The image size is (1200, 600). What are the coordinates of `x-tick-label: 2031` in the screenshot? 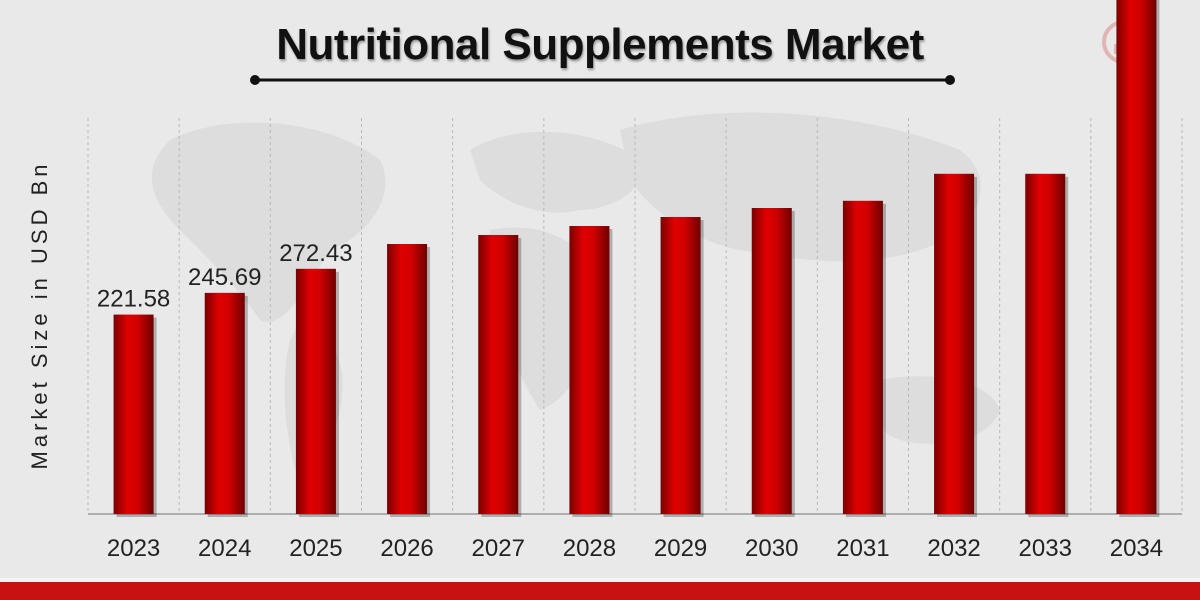 It's located at (862, 548).